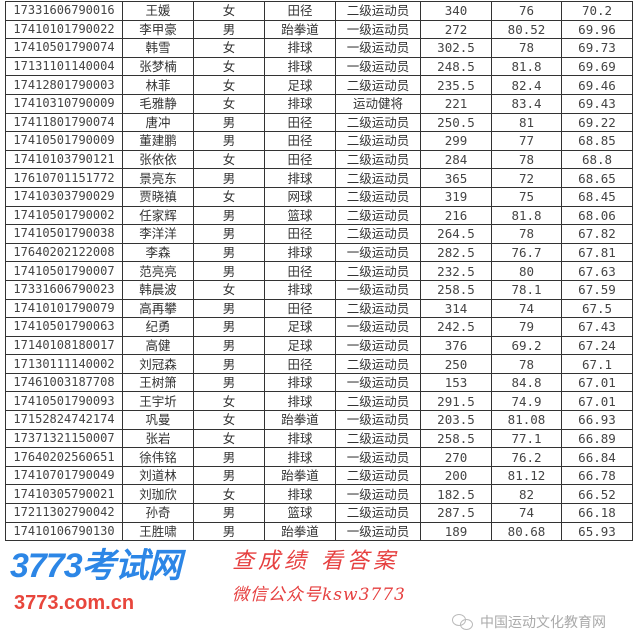 The height and width of the screenshot is (638, 640). I want to click on sport-score-cell: 221, so click(456, 103).